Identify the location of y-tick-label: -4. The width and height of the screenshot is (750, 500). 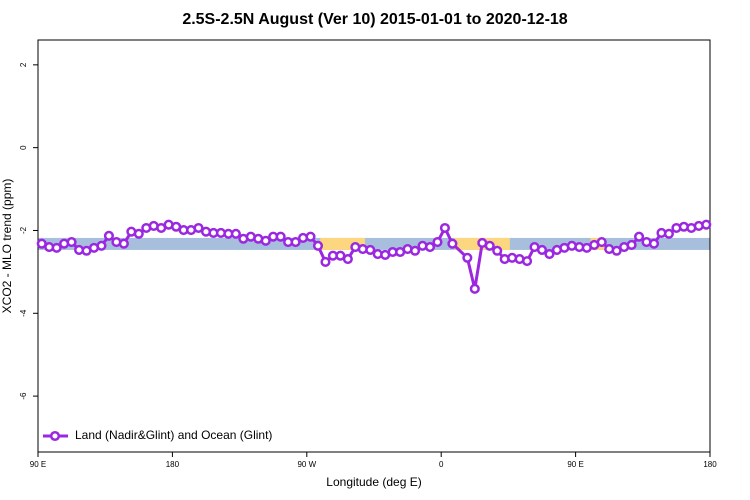
(23, 313).